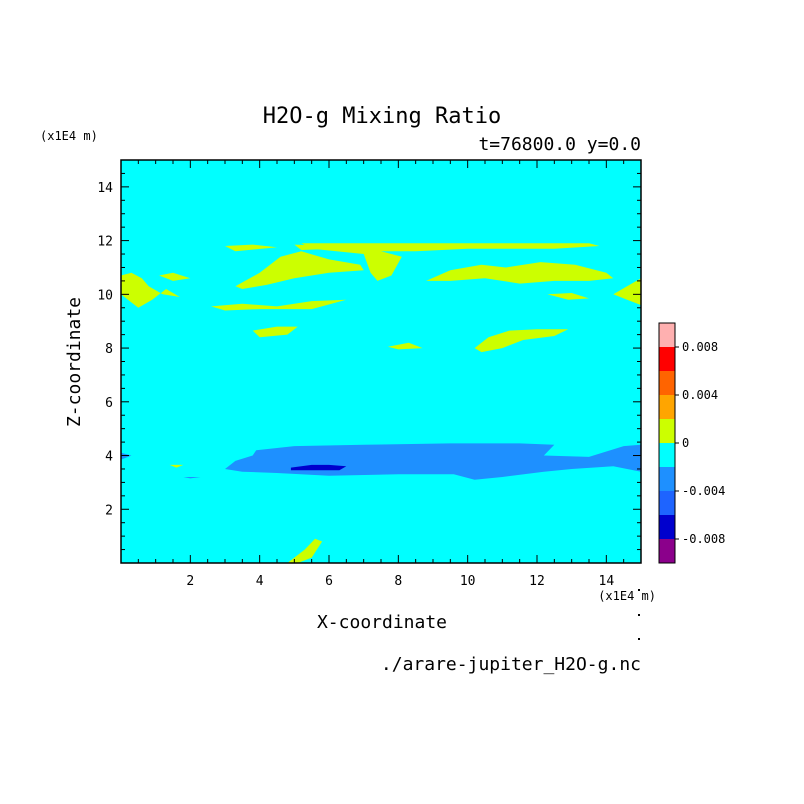 Image resolution: width=804 pixels, height=804 pixels. Describe the element at coordinates (105, 188) in the screenshot. I see `y-tick-label: 14` at that location.